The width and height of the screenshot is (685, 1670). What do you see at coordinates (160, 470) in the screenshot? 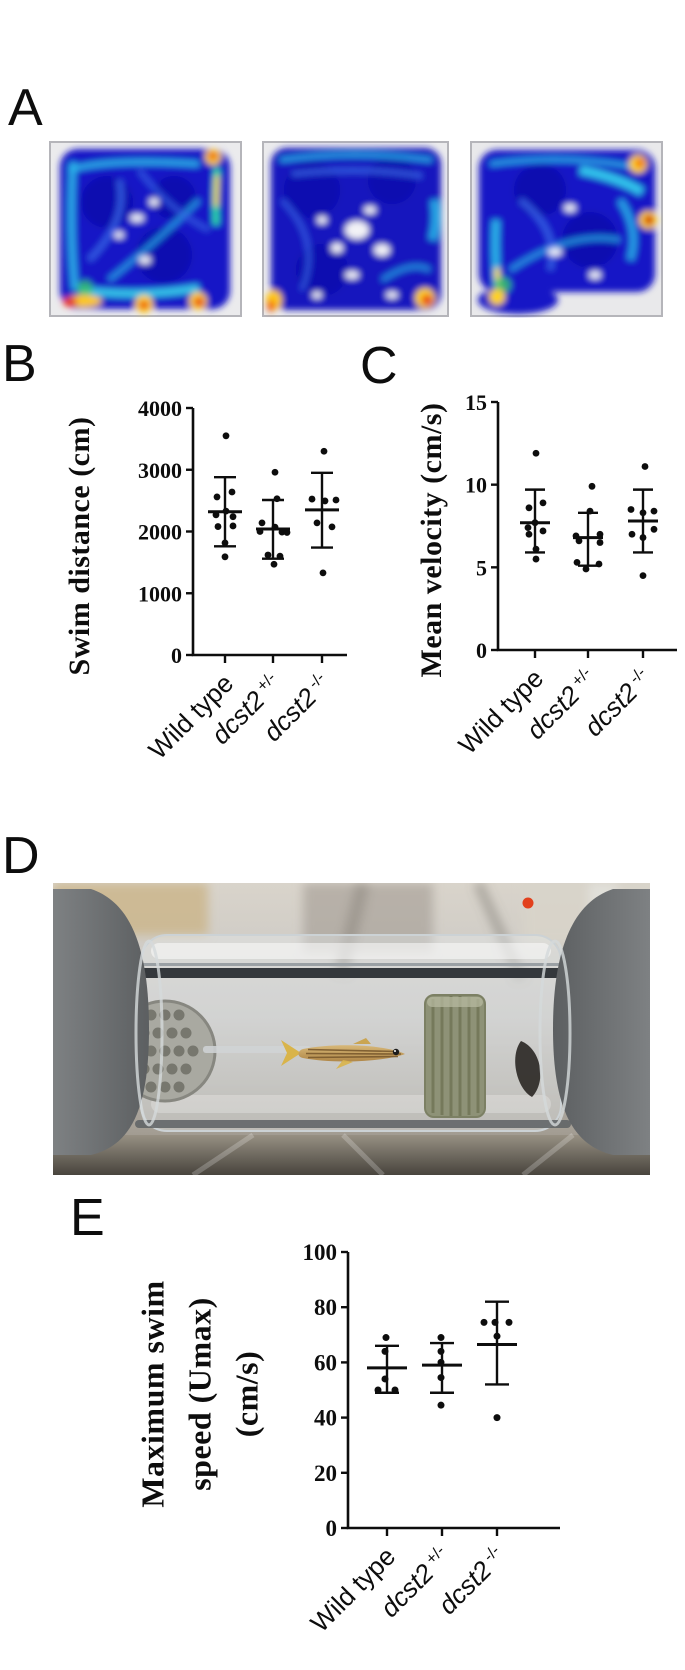
I see `y-tick-label: 3000` at bounding box center [160, 470].